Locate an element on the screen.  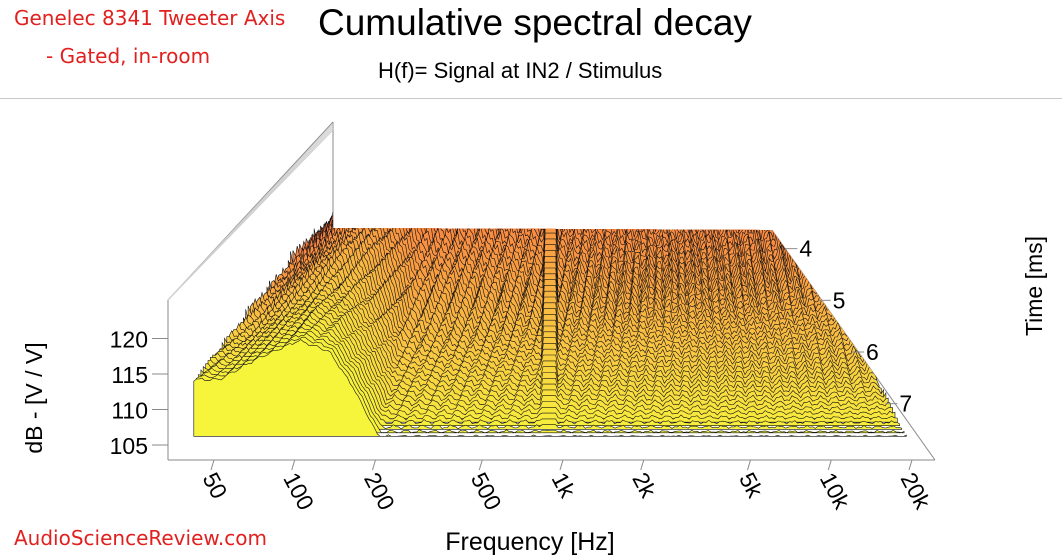
watermark: AudioScienceReview.com is located at coordinates (140, 538).